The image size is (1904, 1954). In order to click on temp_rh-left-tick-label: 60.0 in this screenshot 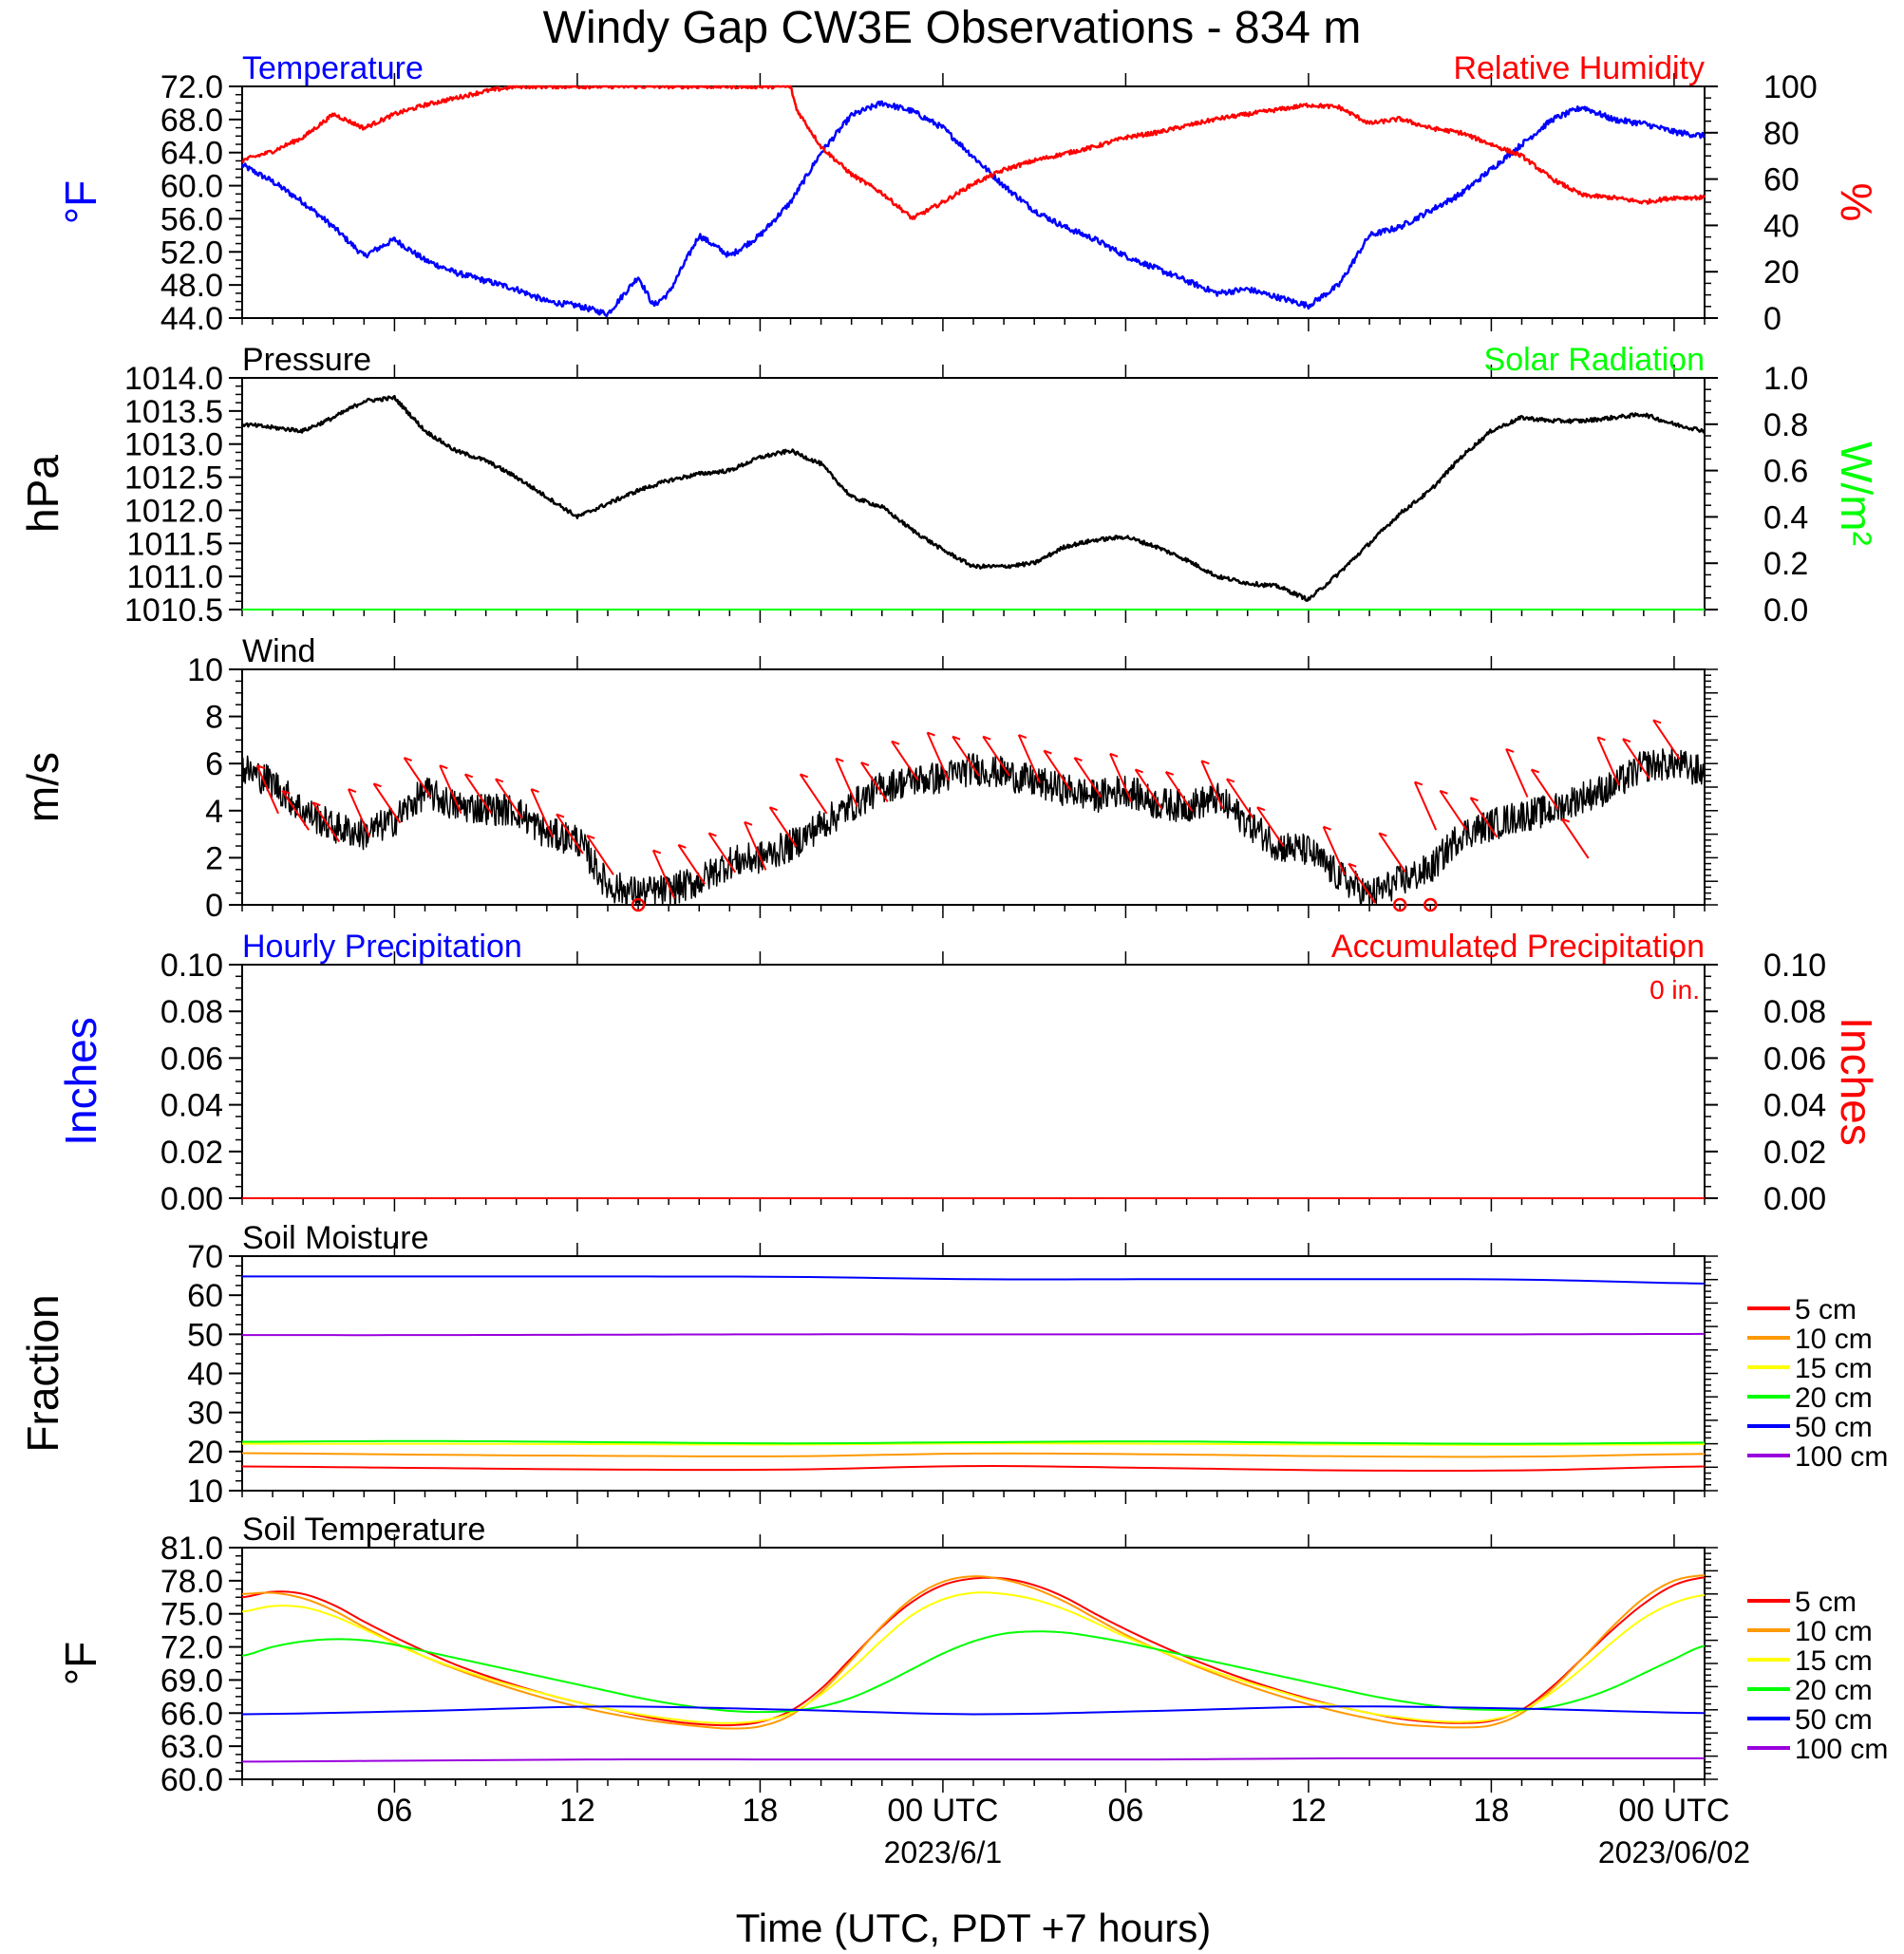, I will do `click(192, 187)`.